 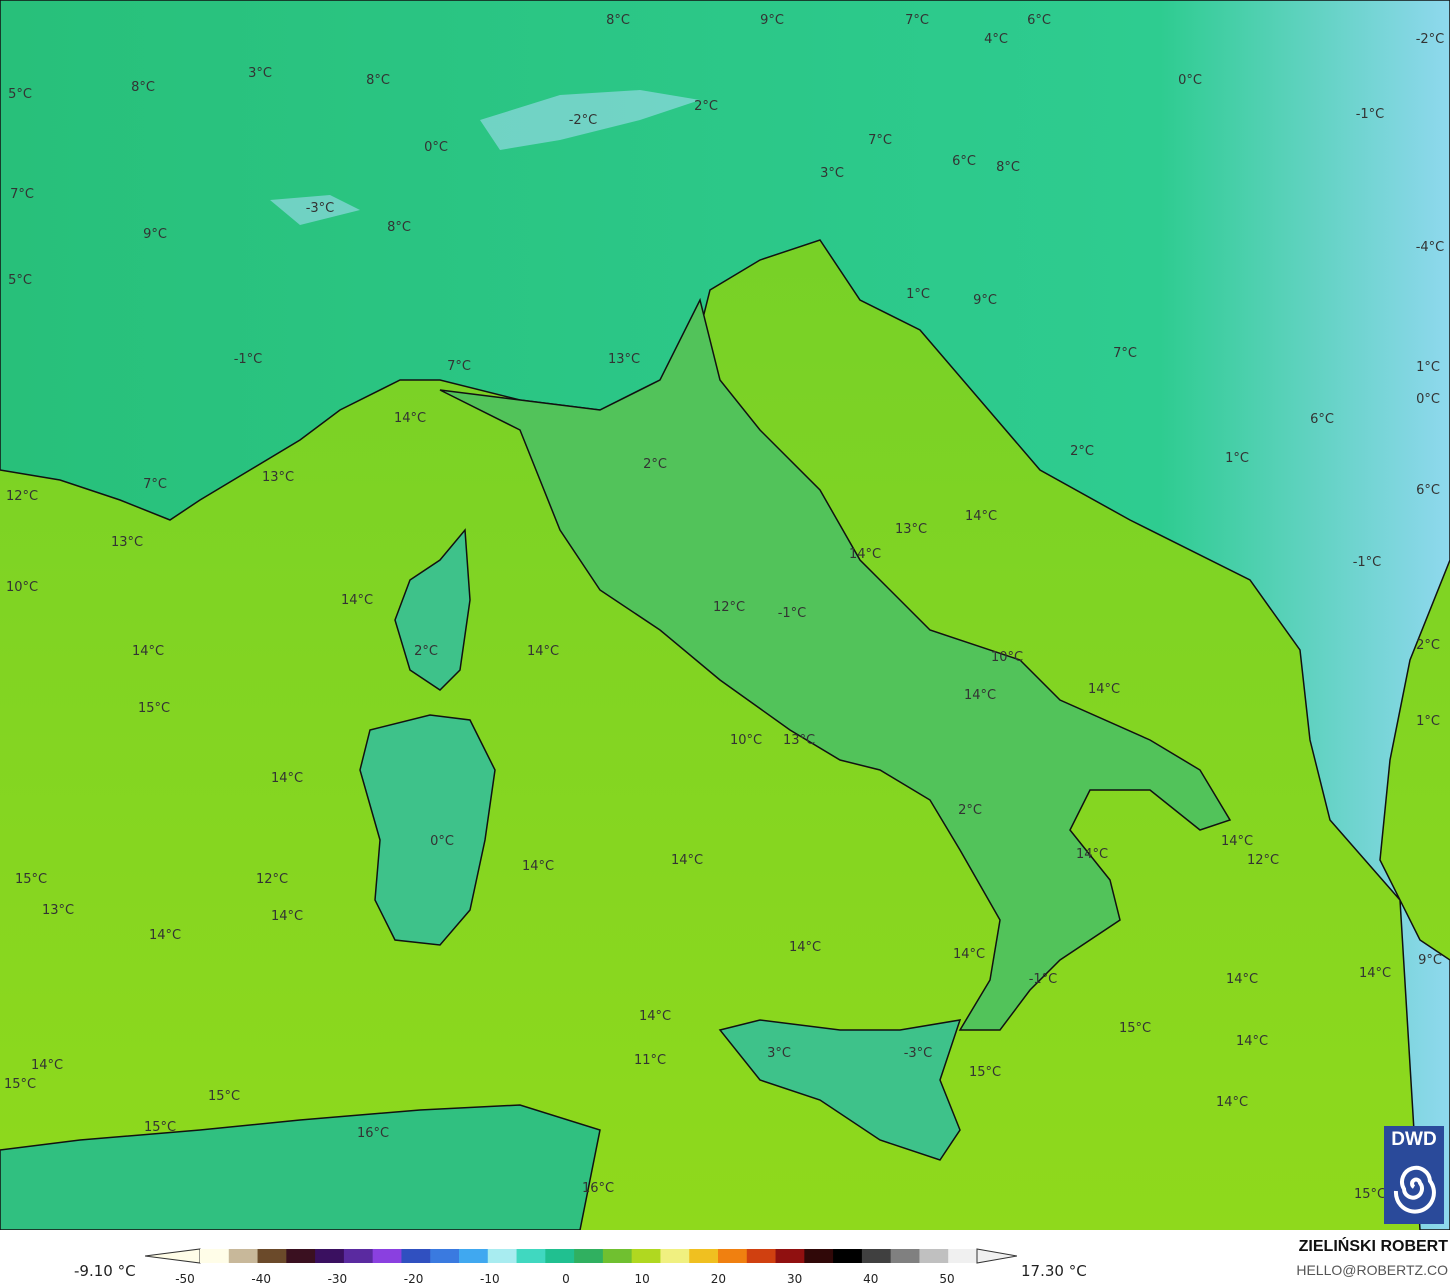 What do you see at coordinates (185, 1279) in the screenshot?
I see `scale-tick-label: -50` at bounding box center [185, 1279].